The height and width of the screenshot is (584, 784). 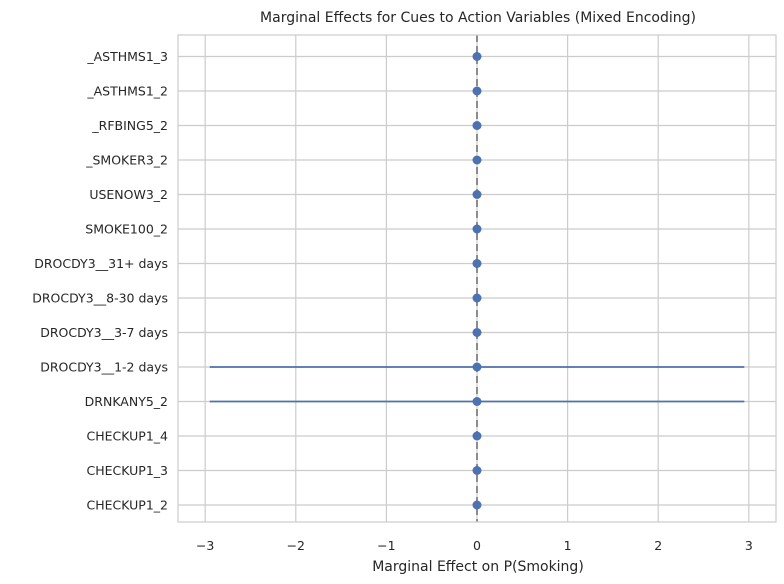 What do you see at coordinates (104, 367) in the screenshot?
I see `y-tick-label: DROCDY3__1-2 days` at bounding box center [104, 367].